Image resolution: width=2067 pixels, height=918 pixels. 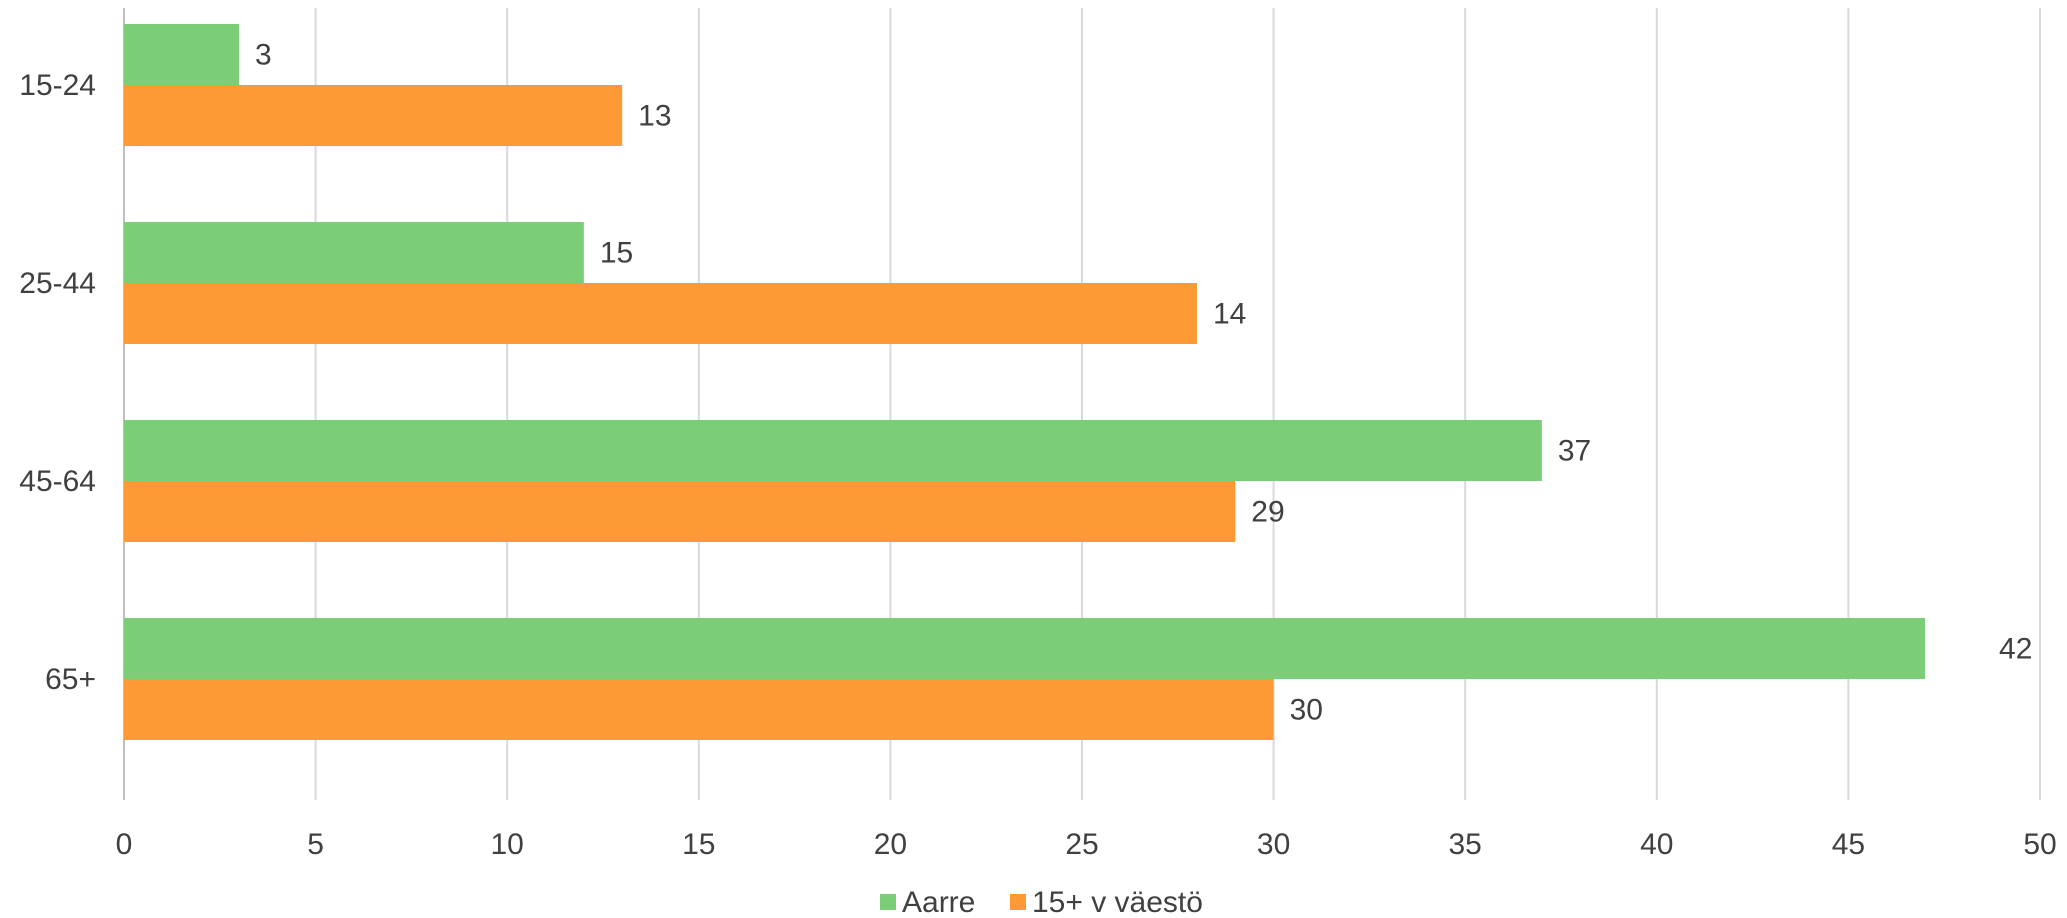 What do you see at coordinates (1574, 451) in the screenshot?
I see `data-label: 37` at bounding box center [1574, 451].